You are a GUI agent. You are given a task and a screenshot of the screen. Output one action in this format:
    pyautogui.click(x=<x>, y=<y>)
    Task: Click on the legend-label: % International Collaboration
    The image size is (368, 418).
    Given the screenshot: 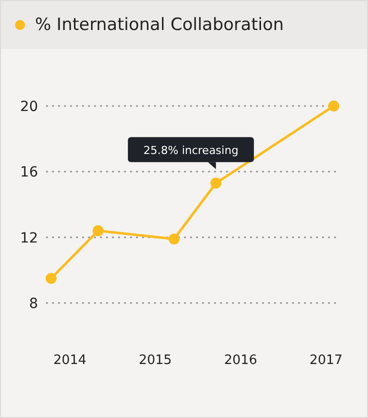 What is the action you would take?
    pyautogui.click(x=159, y=25)
    